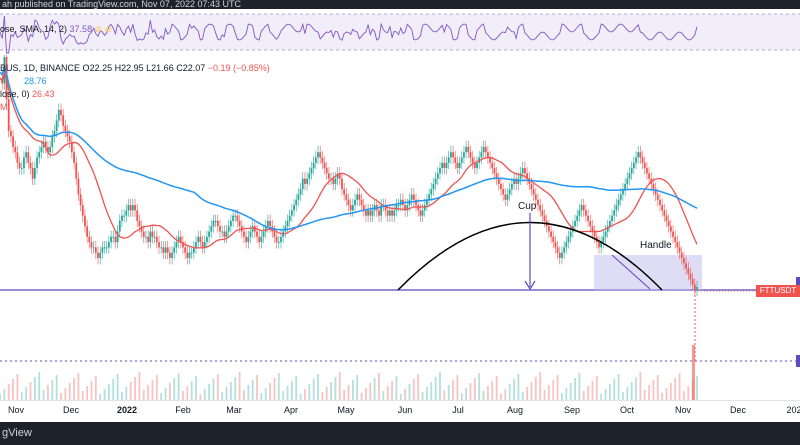  What do you see at coordinates (35, 81) in the screenshot?
I see `ma-slow-value: 28.76` at bounding box center [35, 81].